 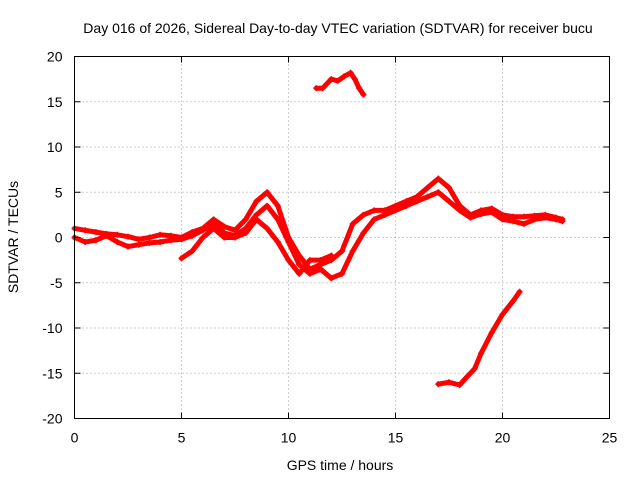 I want to click on series-trace-d, so click(x=340, y=83).